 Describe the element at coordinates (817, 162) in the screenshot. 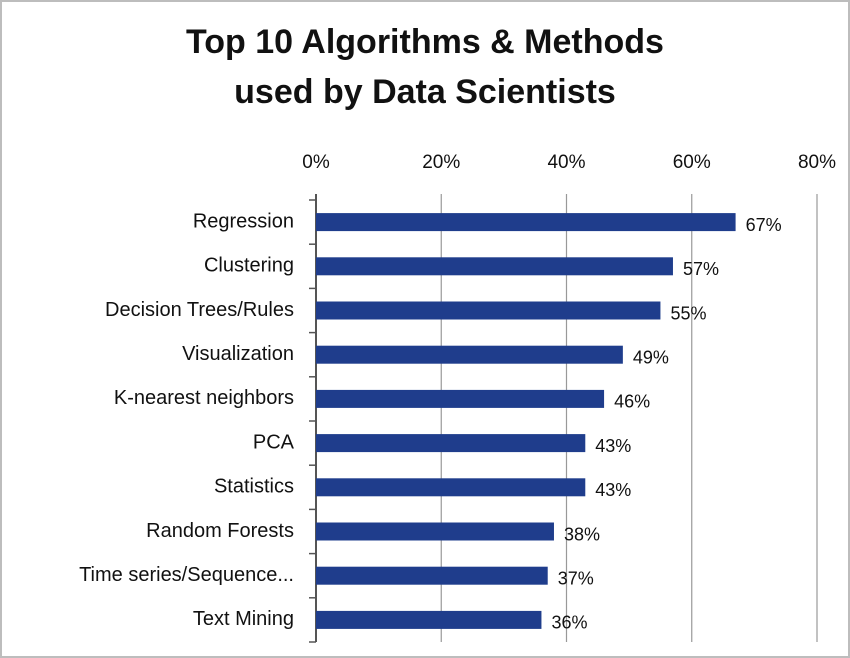

I see `x-tick-label: 80%` at that location.